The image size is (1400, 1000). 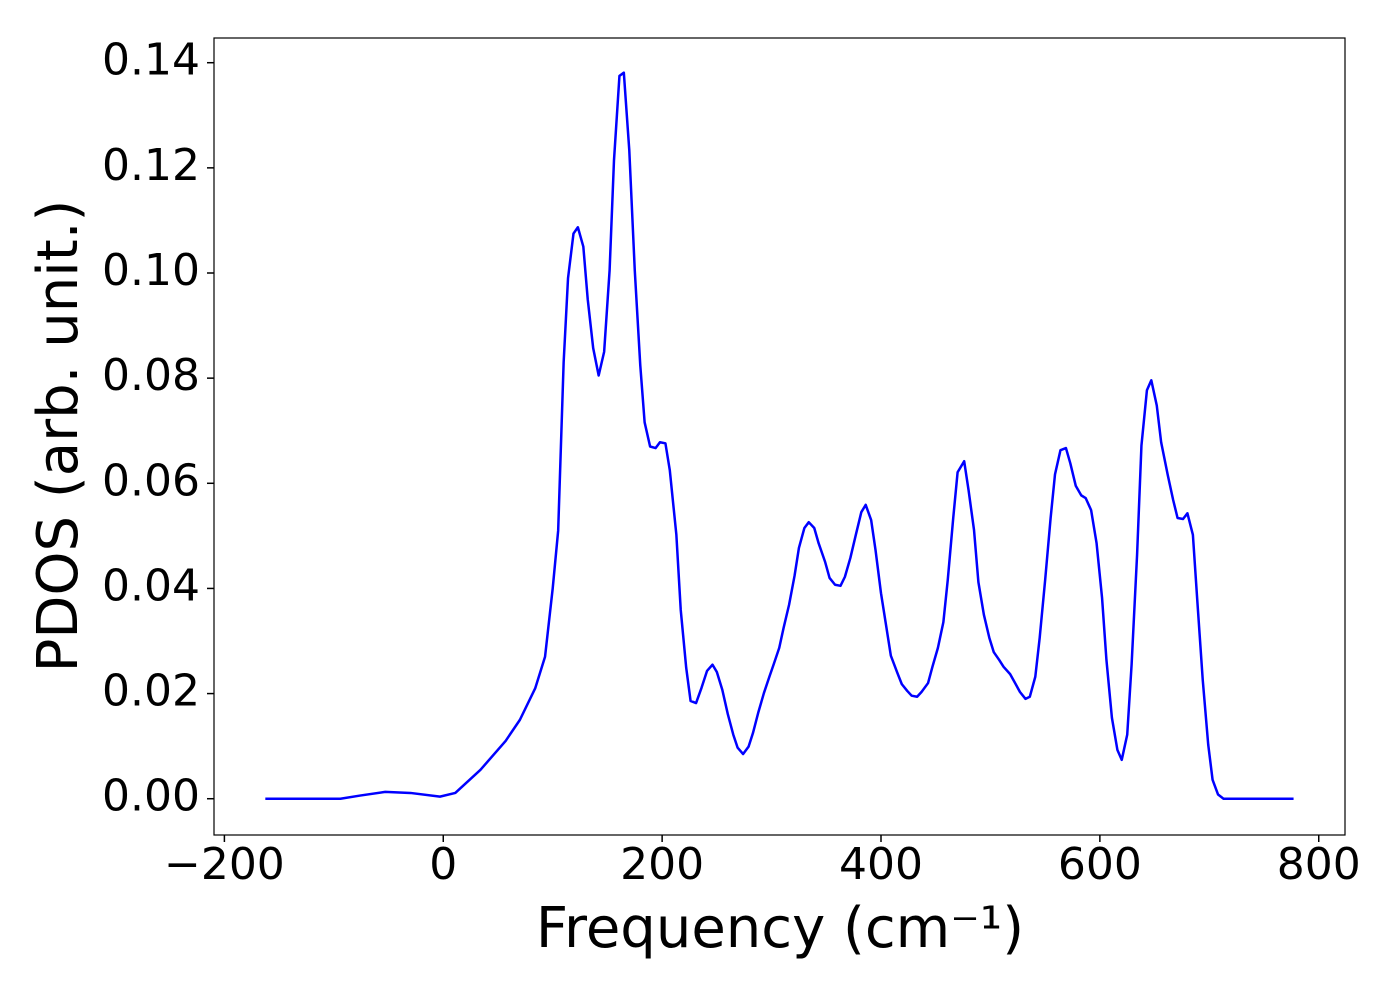 What do you see at coordinates (1100, 864) in the screenshot?
I see `x-tick-label: 600` at bounding box center [1100, 864].